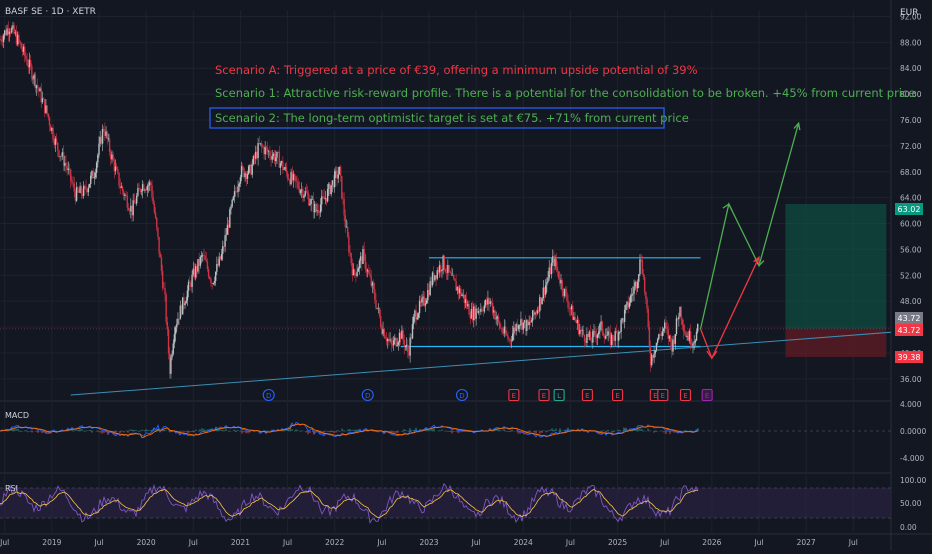 This screenshot has width=932, height=554. Describe the element at coordinates (911, 275) in the screenshot. I see `price-tick-label: 52.00` at that location.